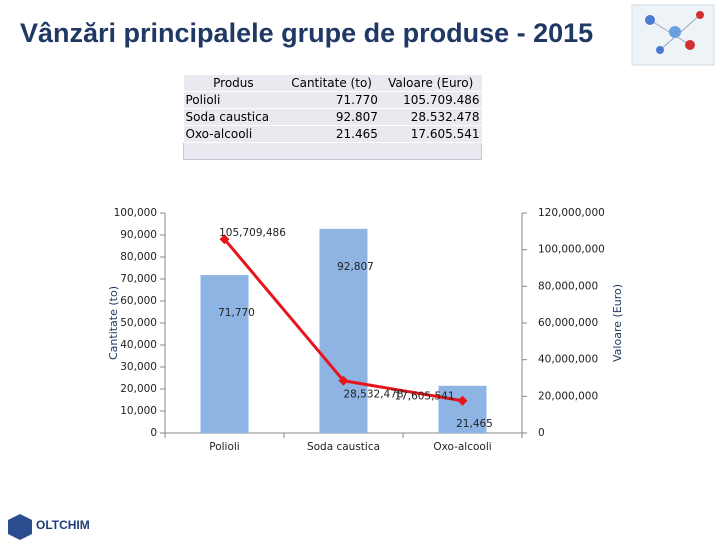 The height and width of the screenshot is (540, 720). I want to click on table-cell: 92.807, so click(331, 117).